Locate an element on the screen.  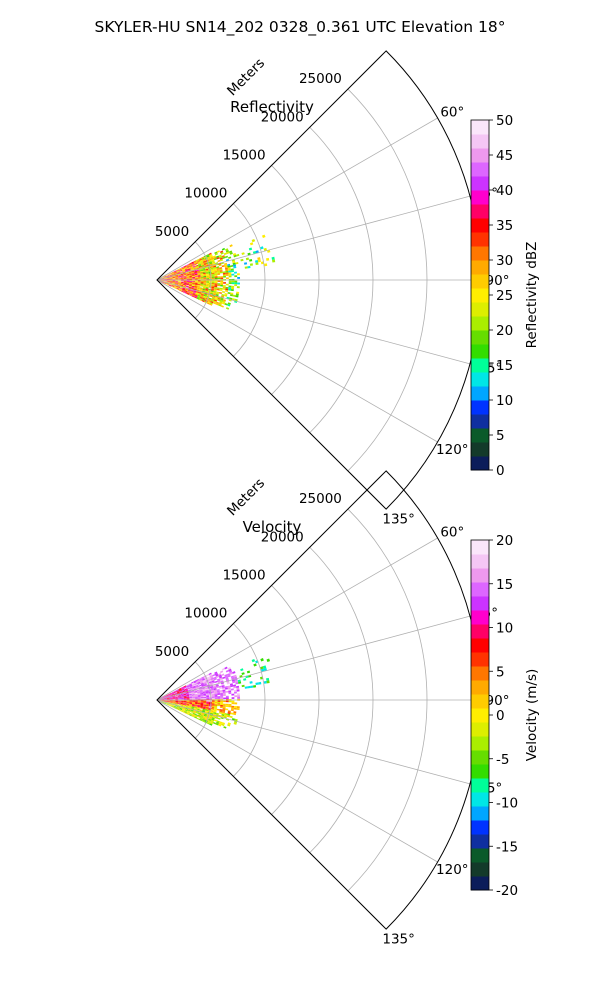
colorbar-tick-label: 30 is located at coordinates (504, 261).